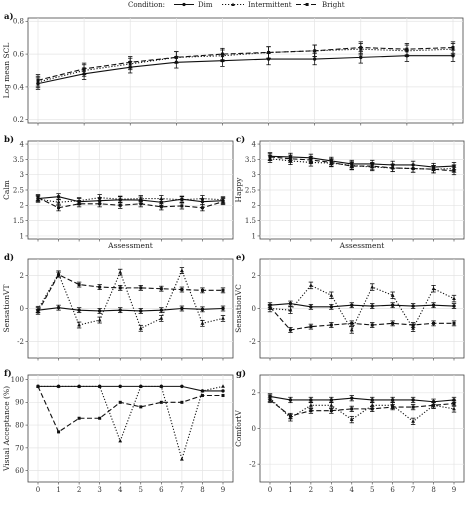 The image size is (474, 508). I want to click on panel-g: -2 0 2 0 1 2 3 4 5 6 7 8 9 g) ComfortV, so click(349, 431).